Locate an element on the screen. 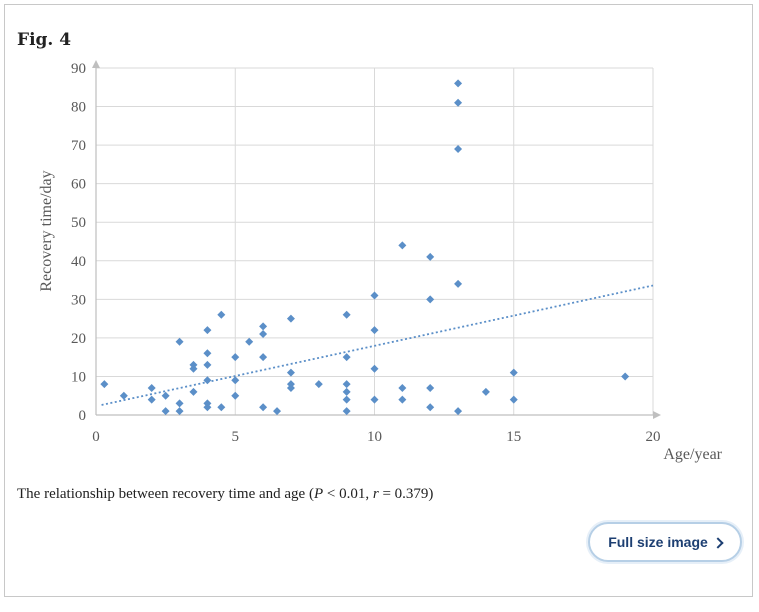 The image size is (759, 612). x-tick-label: 0 is located at coordinates (96, 437).